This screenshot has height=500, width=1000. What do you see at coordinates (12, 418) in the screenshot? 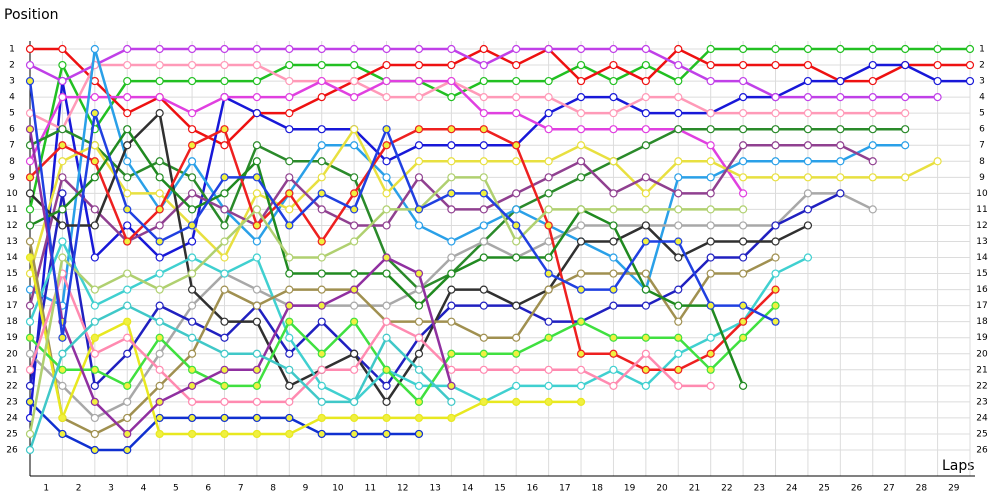
I see `y-tick-label: 24` at bounding box center [12, 418].